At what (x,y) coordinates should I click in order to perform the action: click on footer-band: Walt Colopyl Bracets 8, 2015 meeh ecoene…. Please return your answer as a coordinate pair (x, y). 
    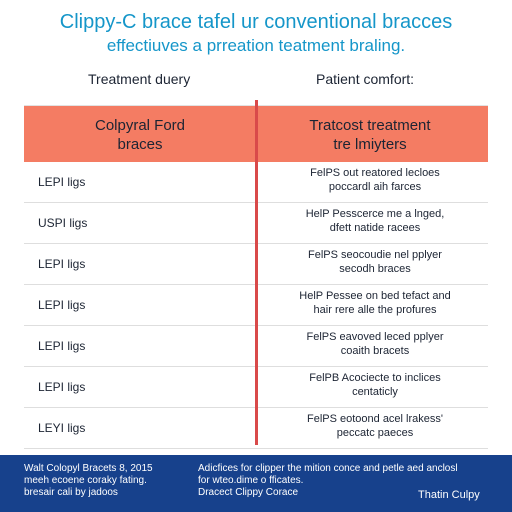
    Looking at the image, I should click on (256, 483).